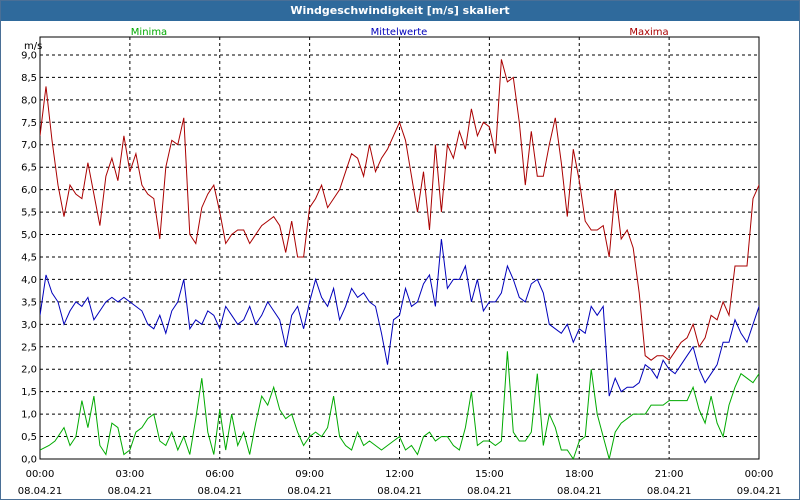 The image size is (800, 500). I want to click on y-tick-label: 2,0, so click(29, 370).